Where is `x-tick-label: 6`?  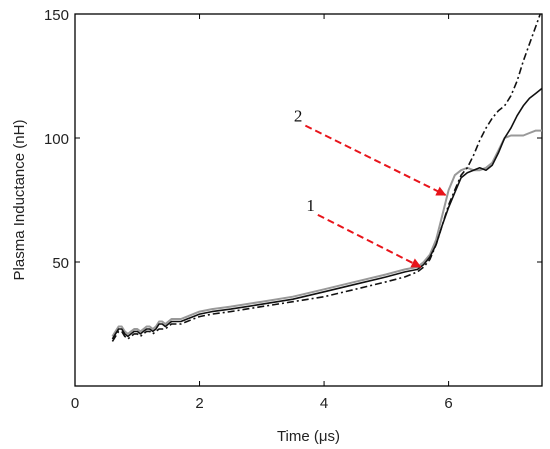
x-tick-label: 6 is located at coordinates (448, 403).